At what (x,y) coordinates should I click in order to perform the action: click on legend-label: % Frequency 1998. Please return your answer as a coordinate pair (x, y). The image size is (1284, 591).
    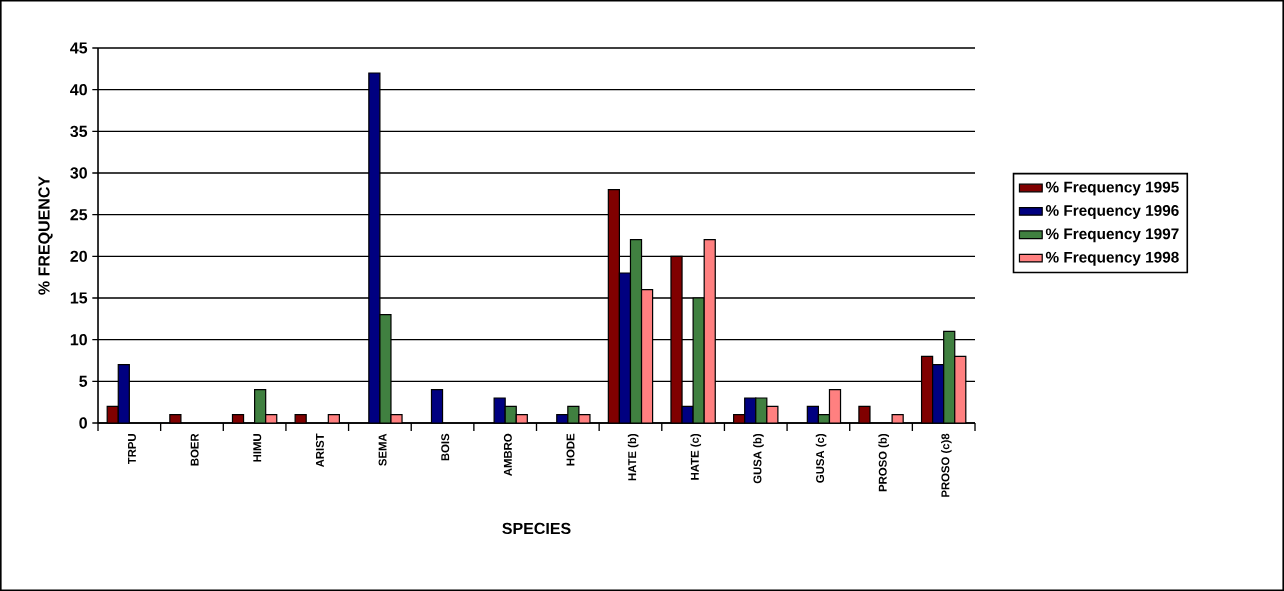
    Looking at the image, I should click on (1112, 258).